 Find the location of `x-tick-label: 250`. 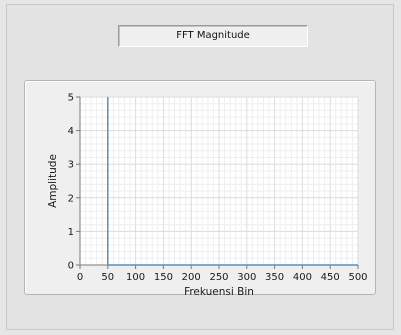

x-tick-label: 250 is located at coordinates (218, 277).